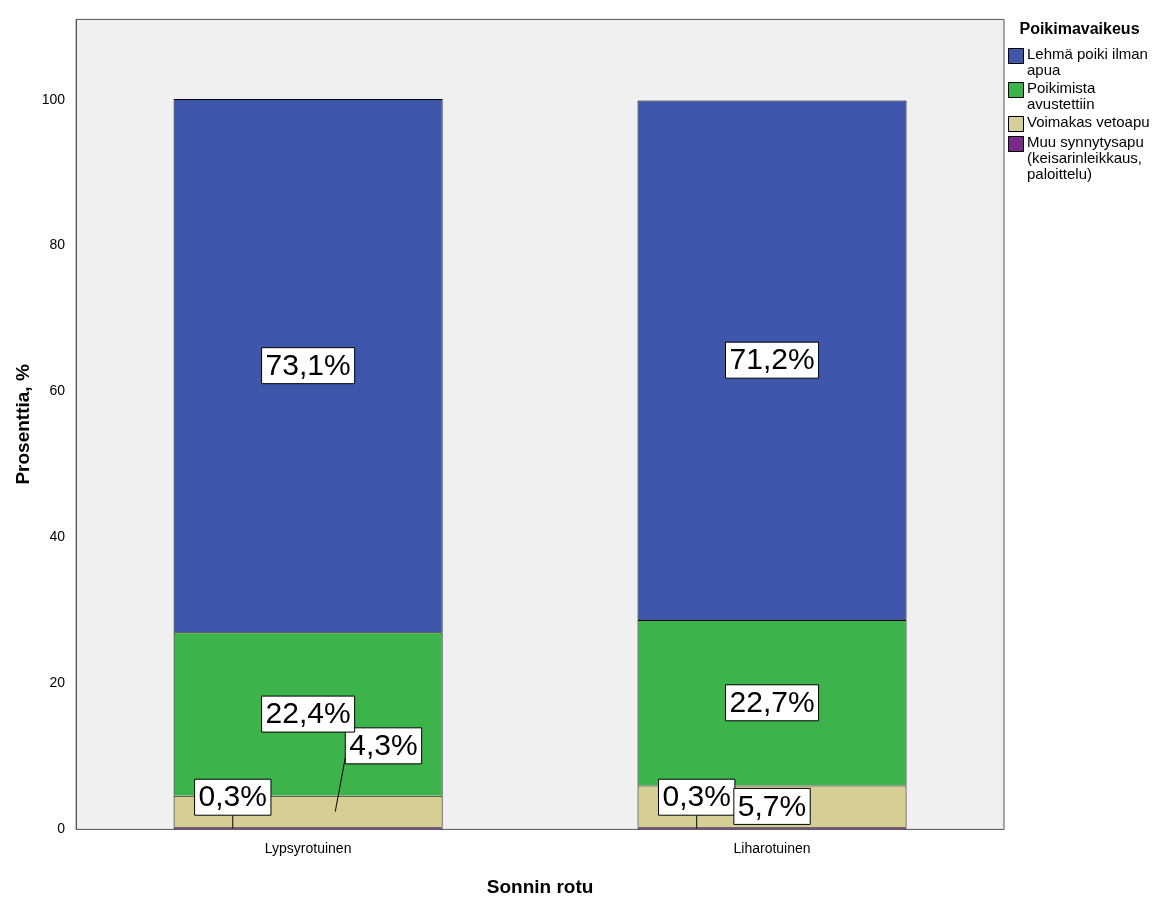 The height and width of the screenshot is (915, 1159). I want to click on data-label: 73,1%, so click(308, 364).